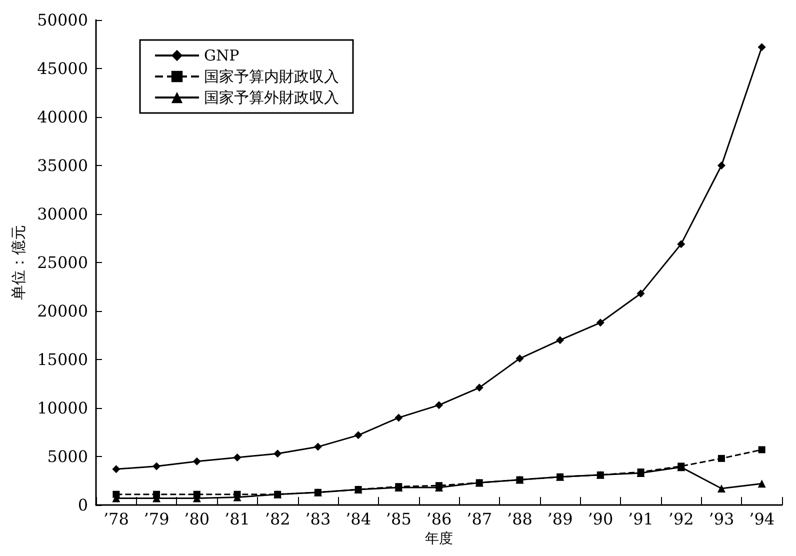 This screenshot has height=556, width=796. Describe the element at coordinates (479, 519) in the screenshot. I see `x-tick-label: ’87` at that location.